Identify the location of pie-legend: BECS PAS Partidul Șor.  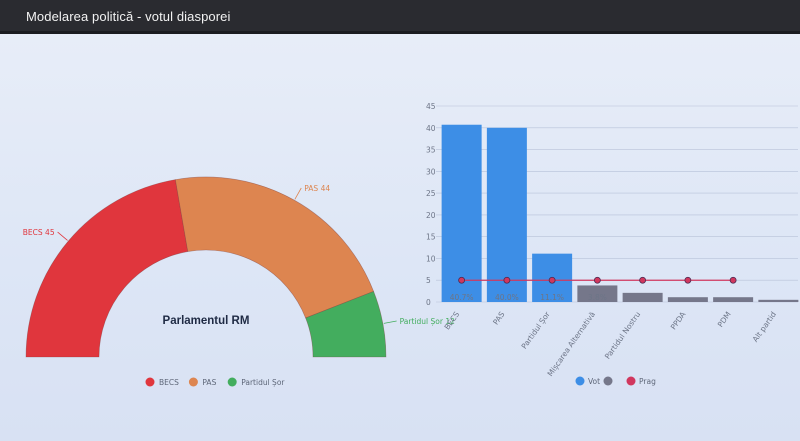
(215, 382).